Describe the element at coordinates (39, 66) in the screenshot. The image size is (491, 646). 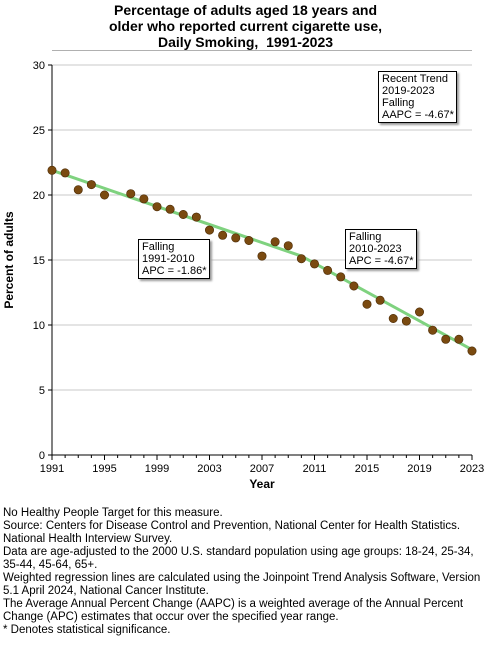
I see `y-tick-label: 30` at that location.